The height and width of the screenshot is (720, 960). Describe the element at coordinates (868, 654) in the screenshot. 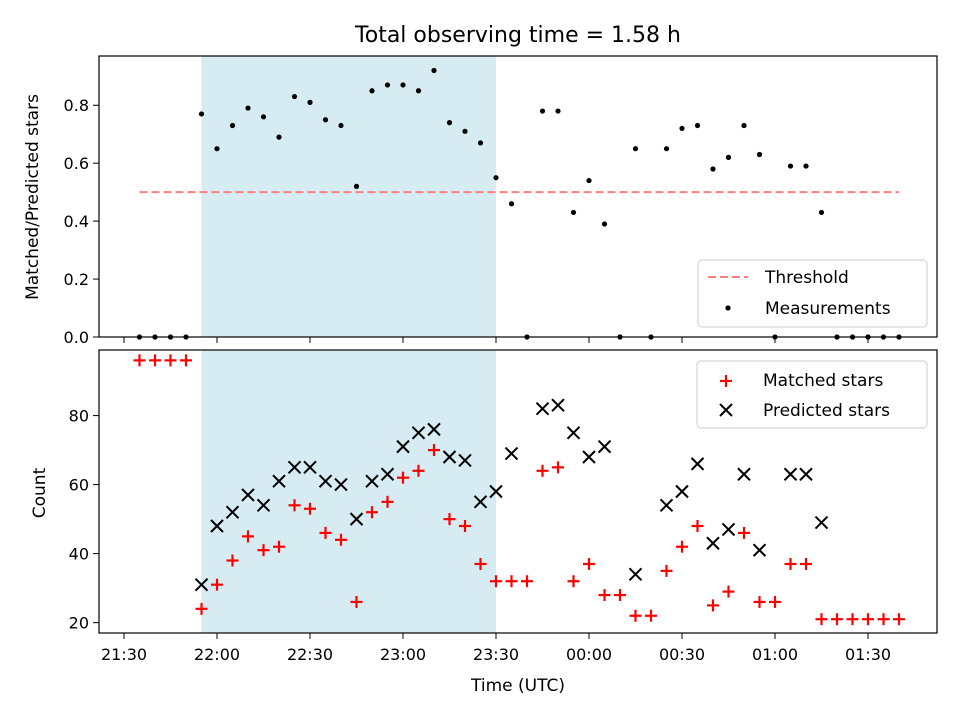

I see `x-tick-label: 01:30` at that location.